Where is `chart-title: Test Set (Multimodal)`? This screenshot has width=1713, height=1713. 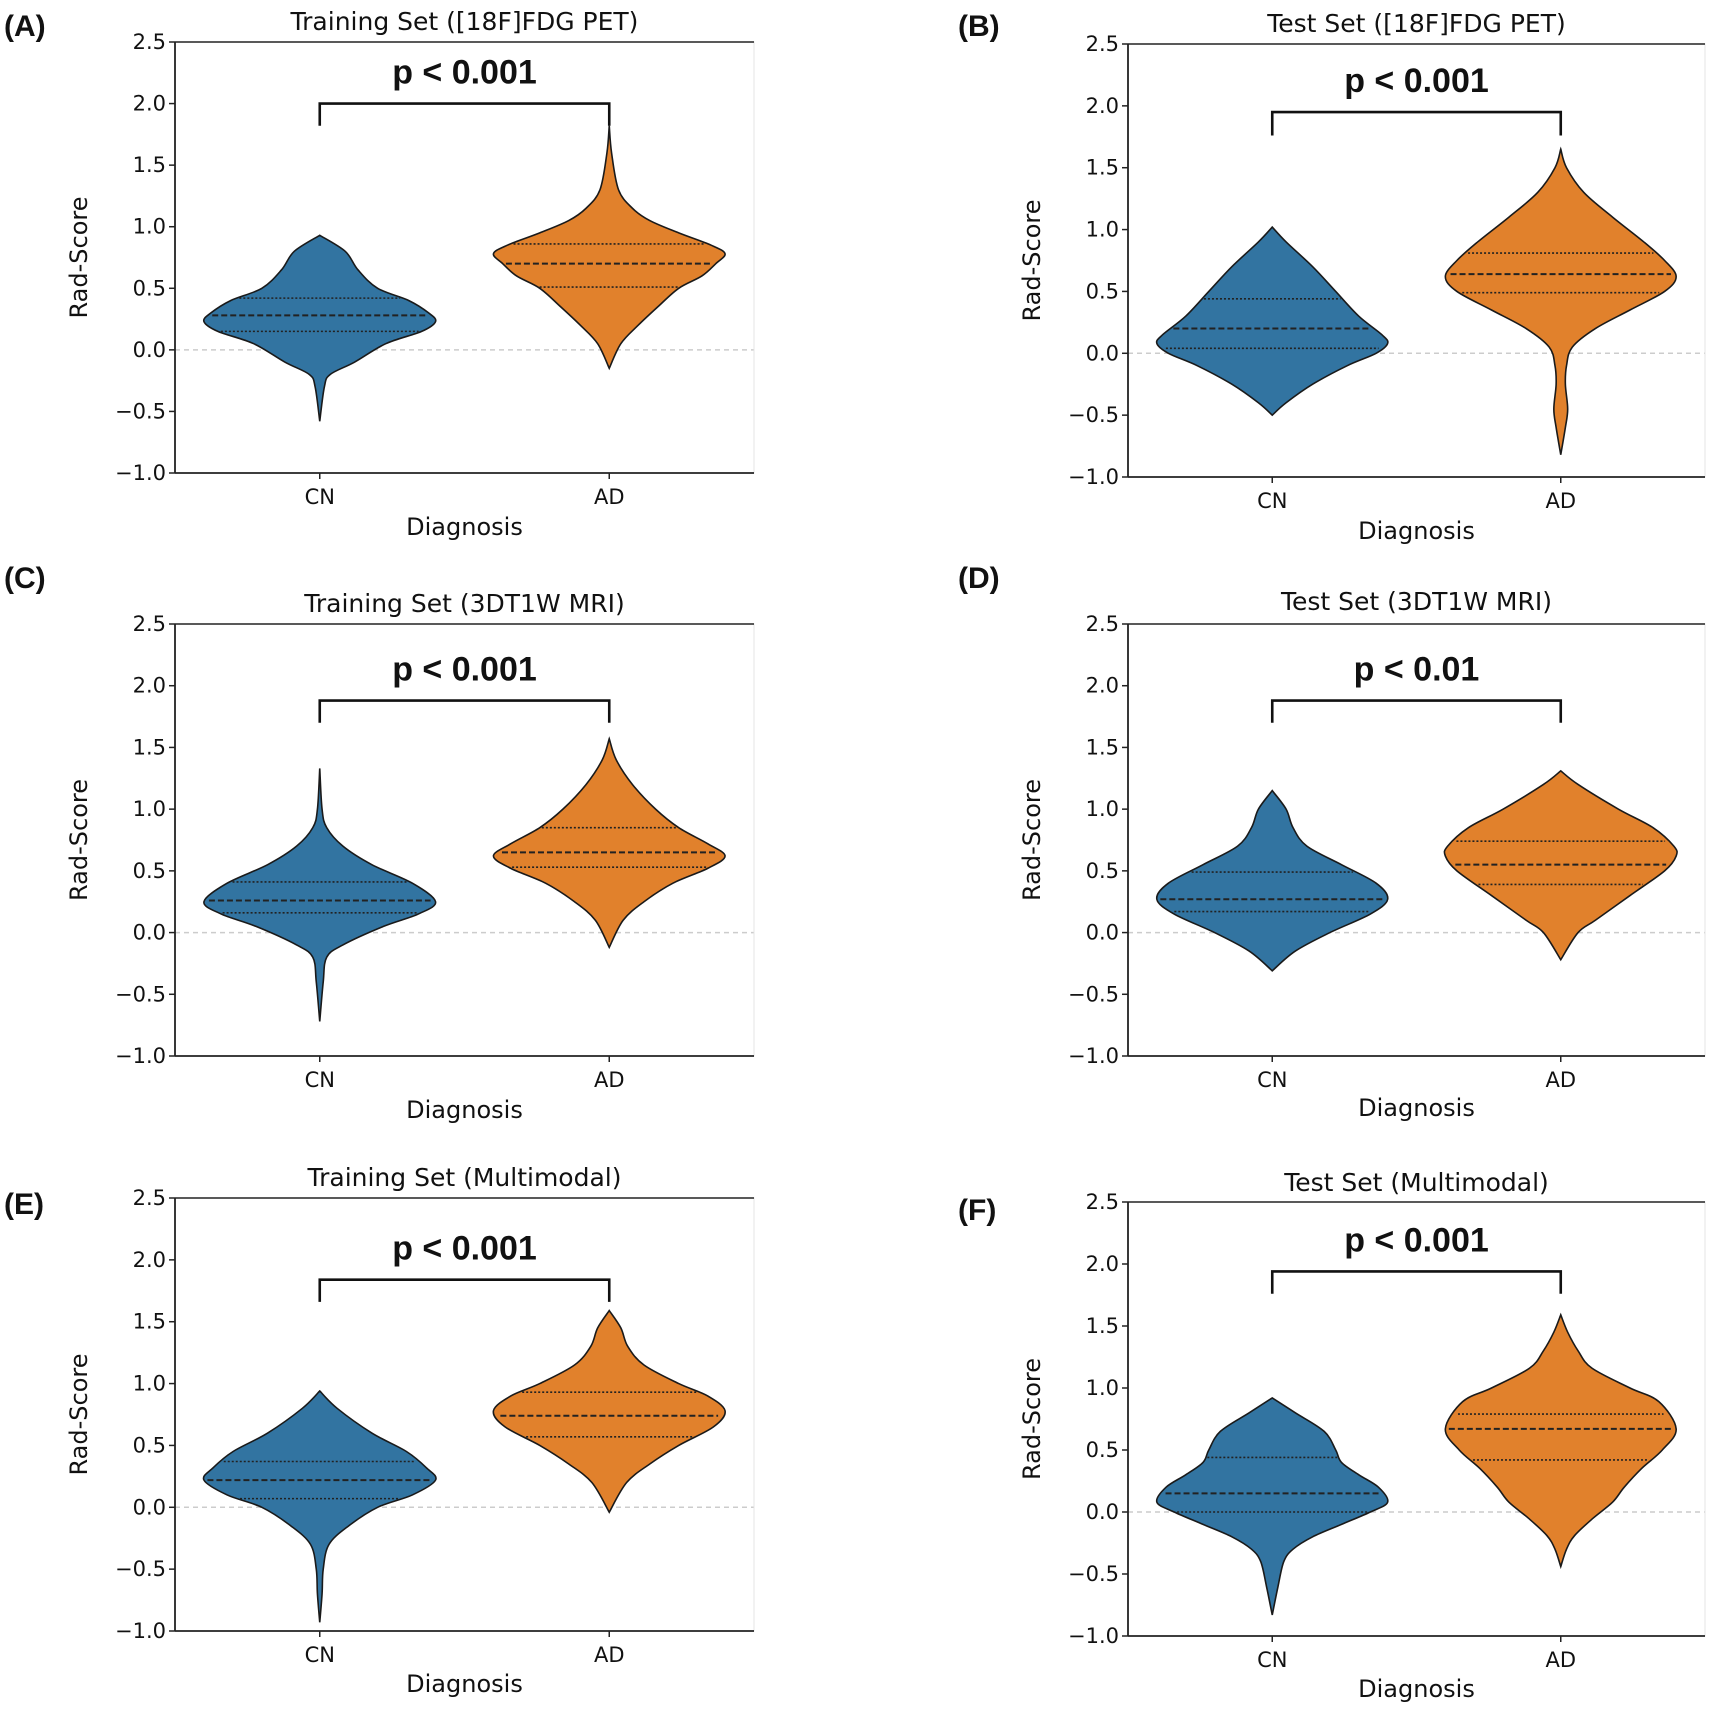 chart-title: Test Set (Multimodal) is located at coordinates (1416, 1182).